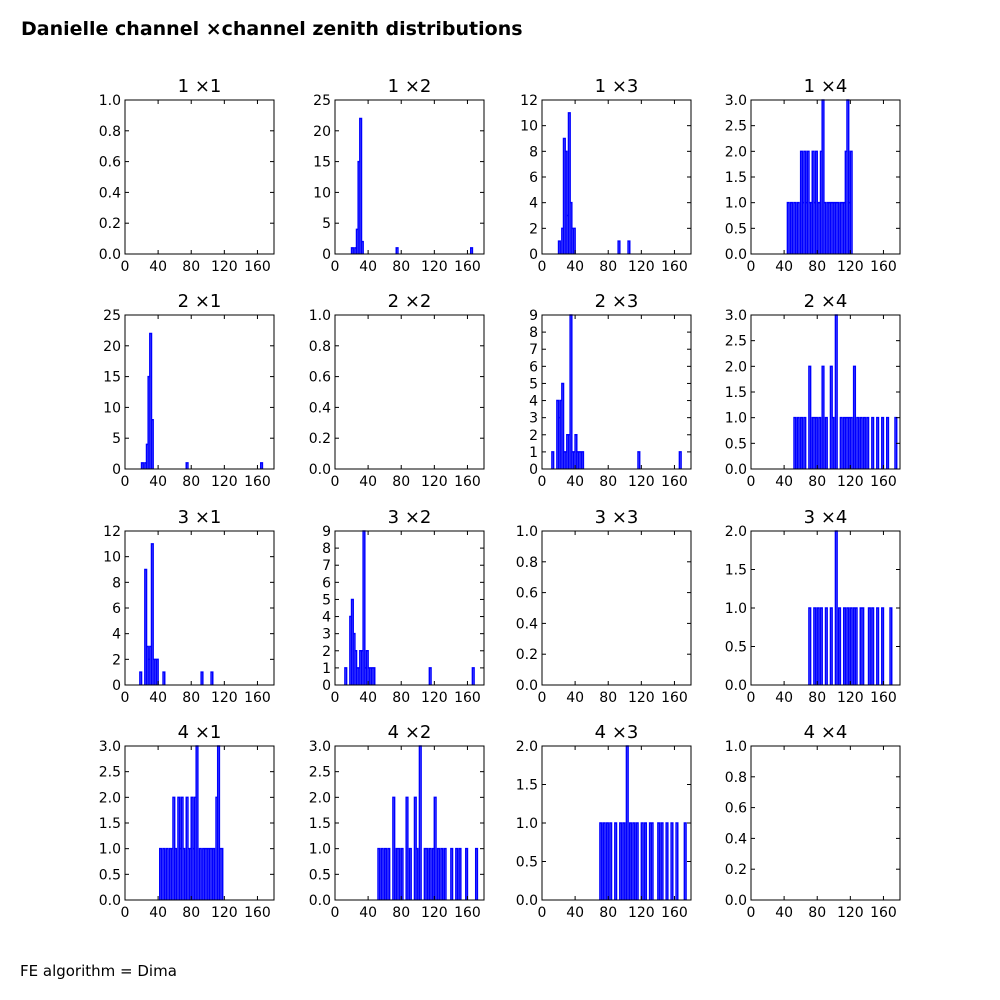 Image resolution: width=1000 pixels, height=1000 pixels. What do you see at coordinates (604, 821) in the screenshot?
I see `histogram-panel: 4 ×3 0 40 80 120 160 0.0 0.5 1.0 1.5 2.0` at bounding box center [604, 821].